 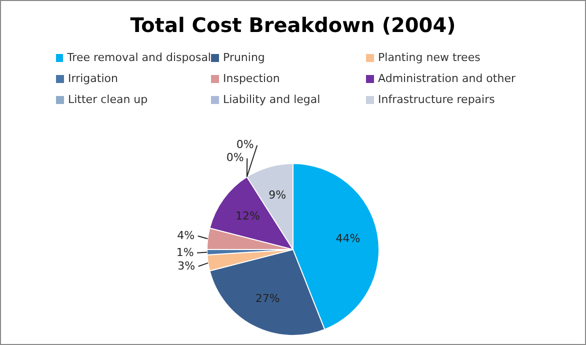 I want to click on data-label: 4%, so click(x=186, y=235).